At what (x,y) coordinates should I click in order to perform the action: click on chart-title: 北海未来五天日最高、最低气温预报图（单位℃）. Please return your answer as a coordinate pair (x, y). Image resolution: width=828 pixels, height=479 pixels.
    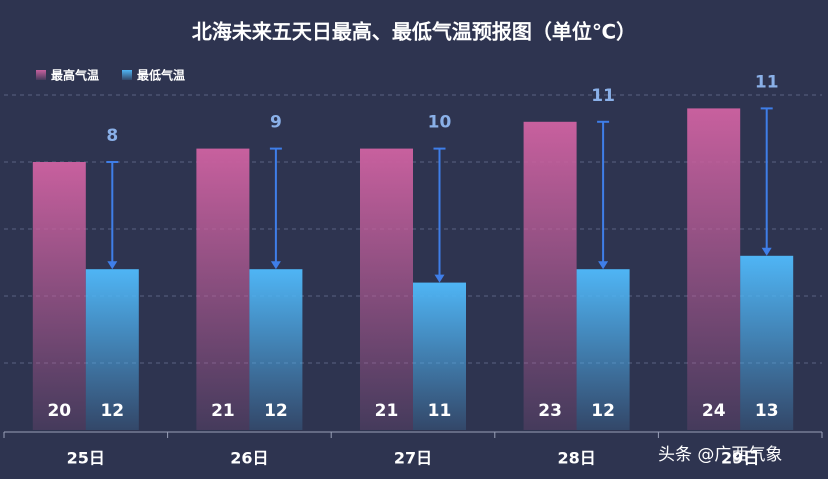
    Looking at the image, I should click on (414, 32).